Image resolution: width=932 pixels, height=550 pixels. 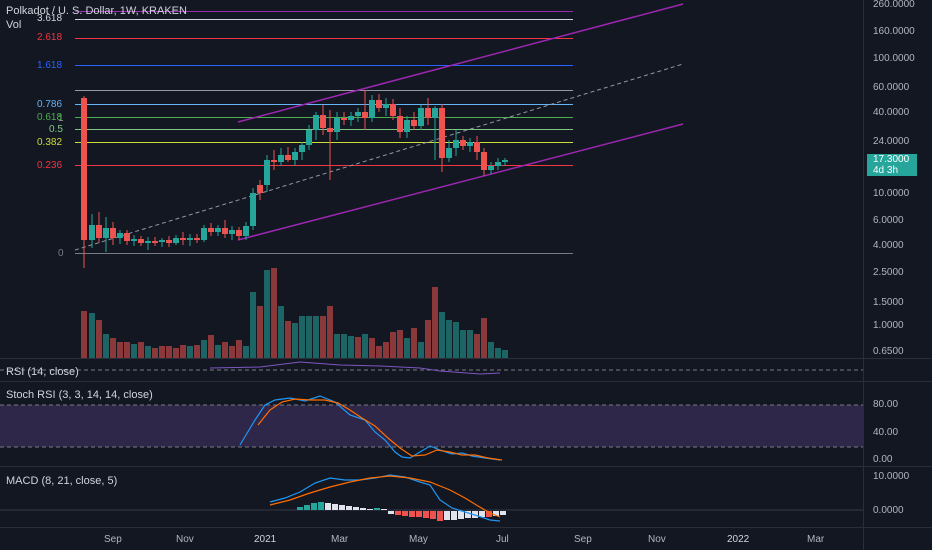 I want to click on last-price-value: 17.3000, so click(x=895, y=159).